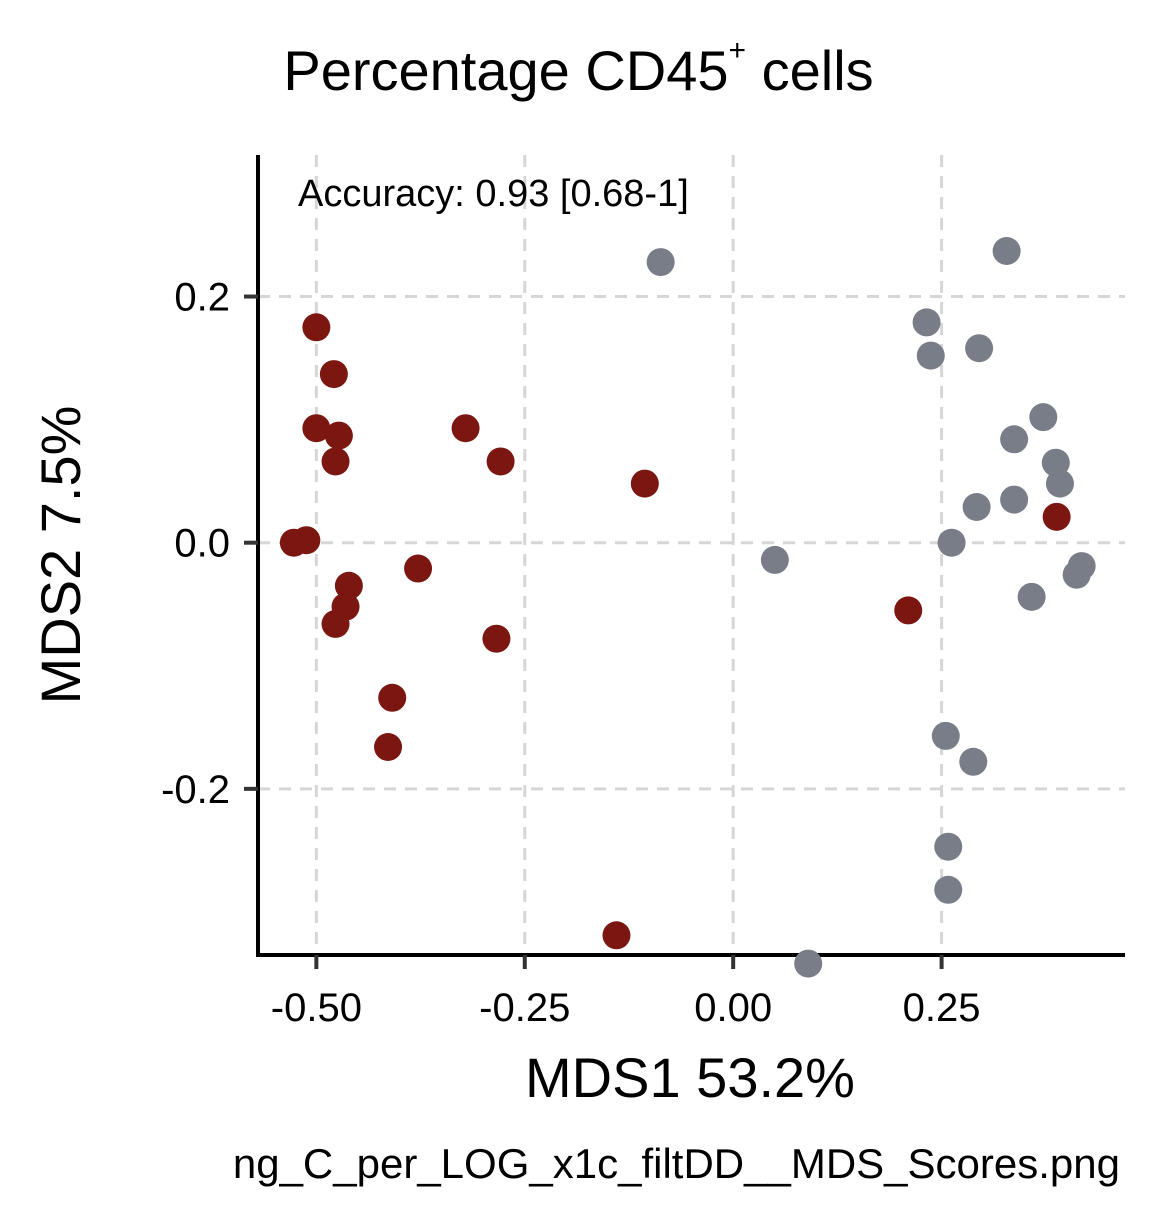 This screenshot has width=1157, height=1228. What do you see at coordinates (524, 1008) in the screenshot?
I see `x-tick-label: -0.25` at bounding box center [524, 1008].